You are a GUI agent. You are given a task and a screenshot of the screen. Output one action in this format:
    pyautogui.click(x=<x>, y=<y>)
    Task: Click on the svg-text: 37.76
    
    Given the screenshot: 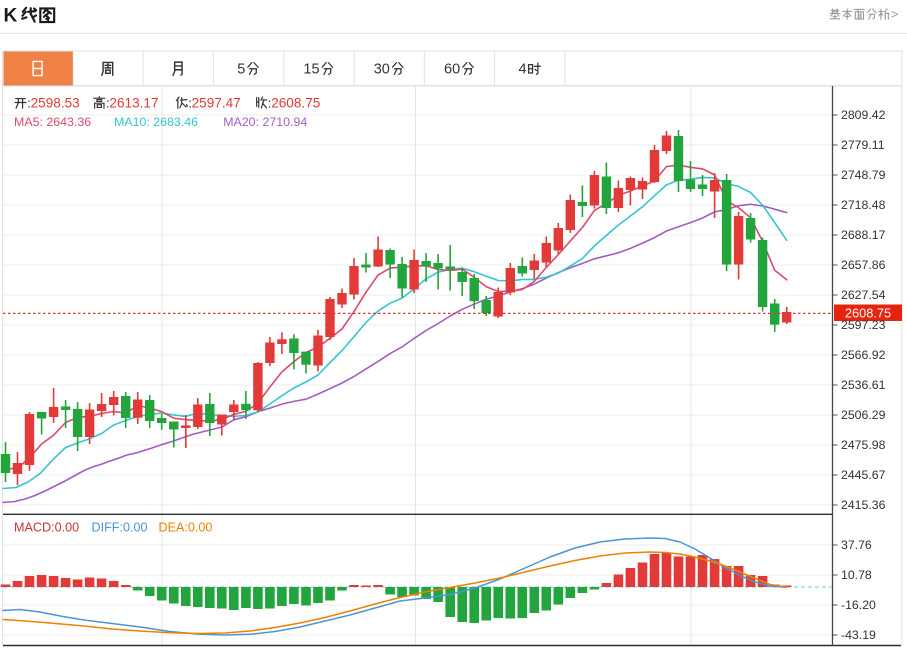 What is the action you would take?
    pyautogui.click(x=856, y=545)
    